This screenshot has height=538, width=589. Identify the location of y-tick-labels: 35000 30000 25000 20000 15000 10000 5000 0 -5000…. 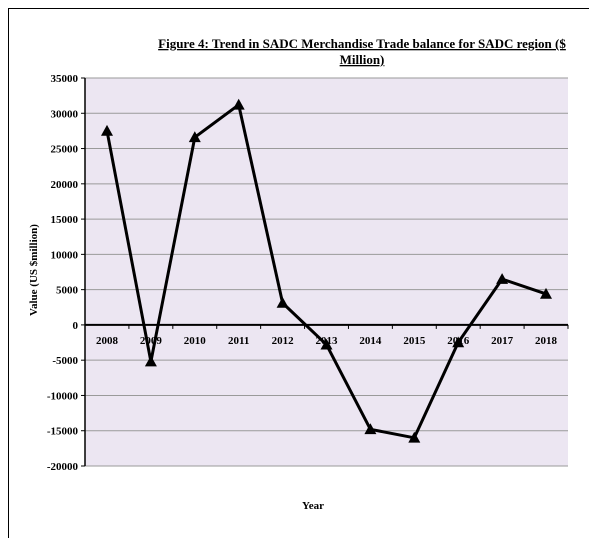
(63, 273).